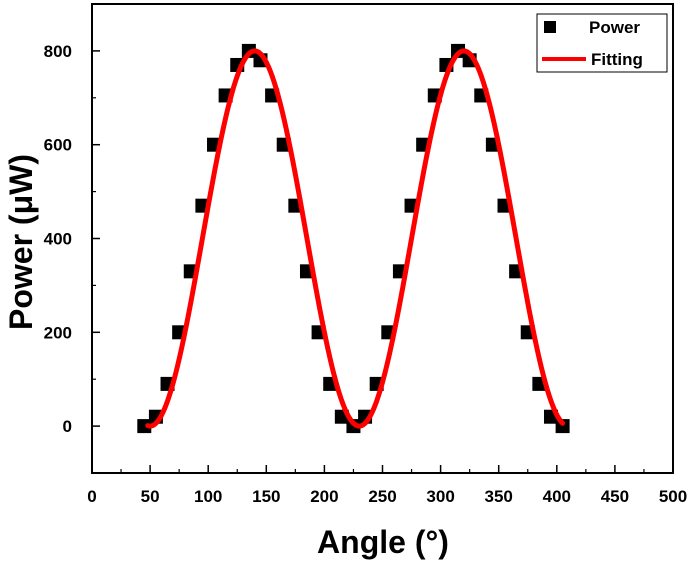 The width and height of the screenshot is (700, 564). Describe the element at coordinates (615, 496) in the screenshot. I see `x-tick-label: 450` at that location.